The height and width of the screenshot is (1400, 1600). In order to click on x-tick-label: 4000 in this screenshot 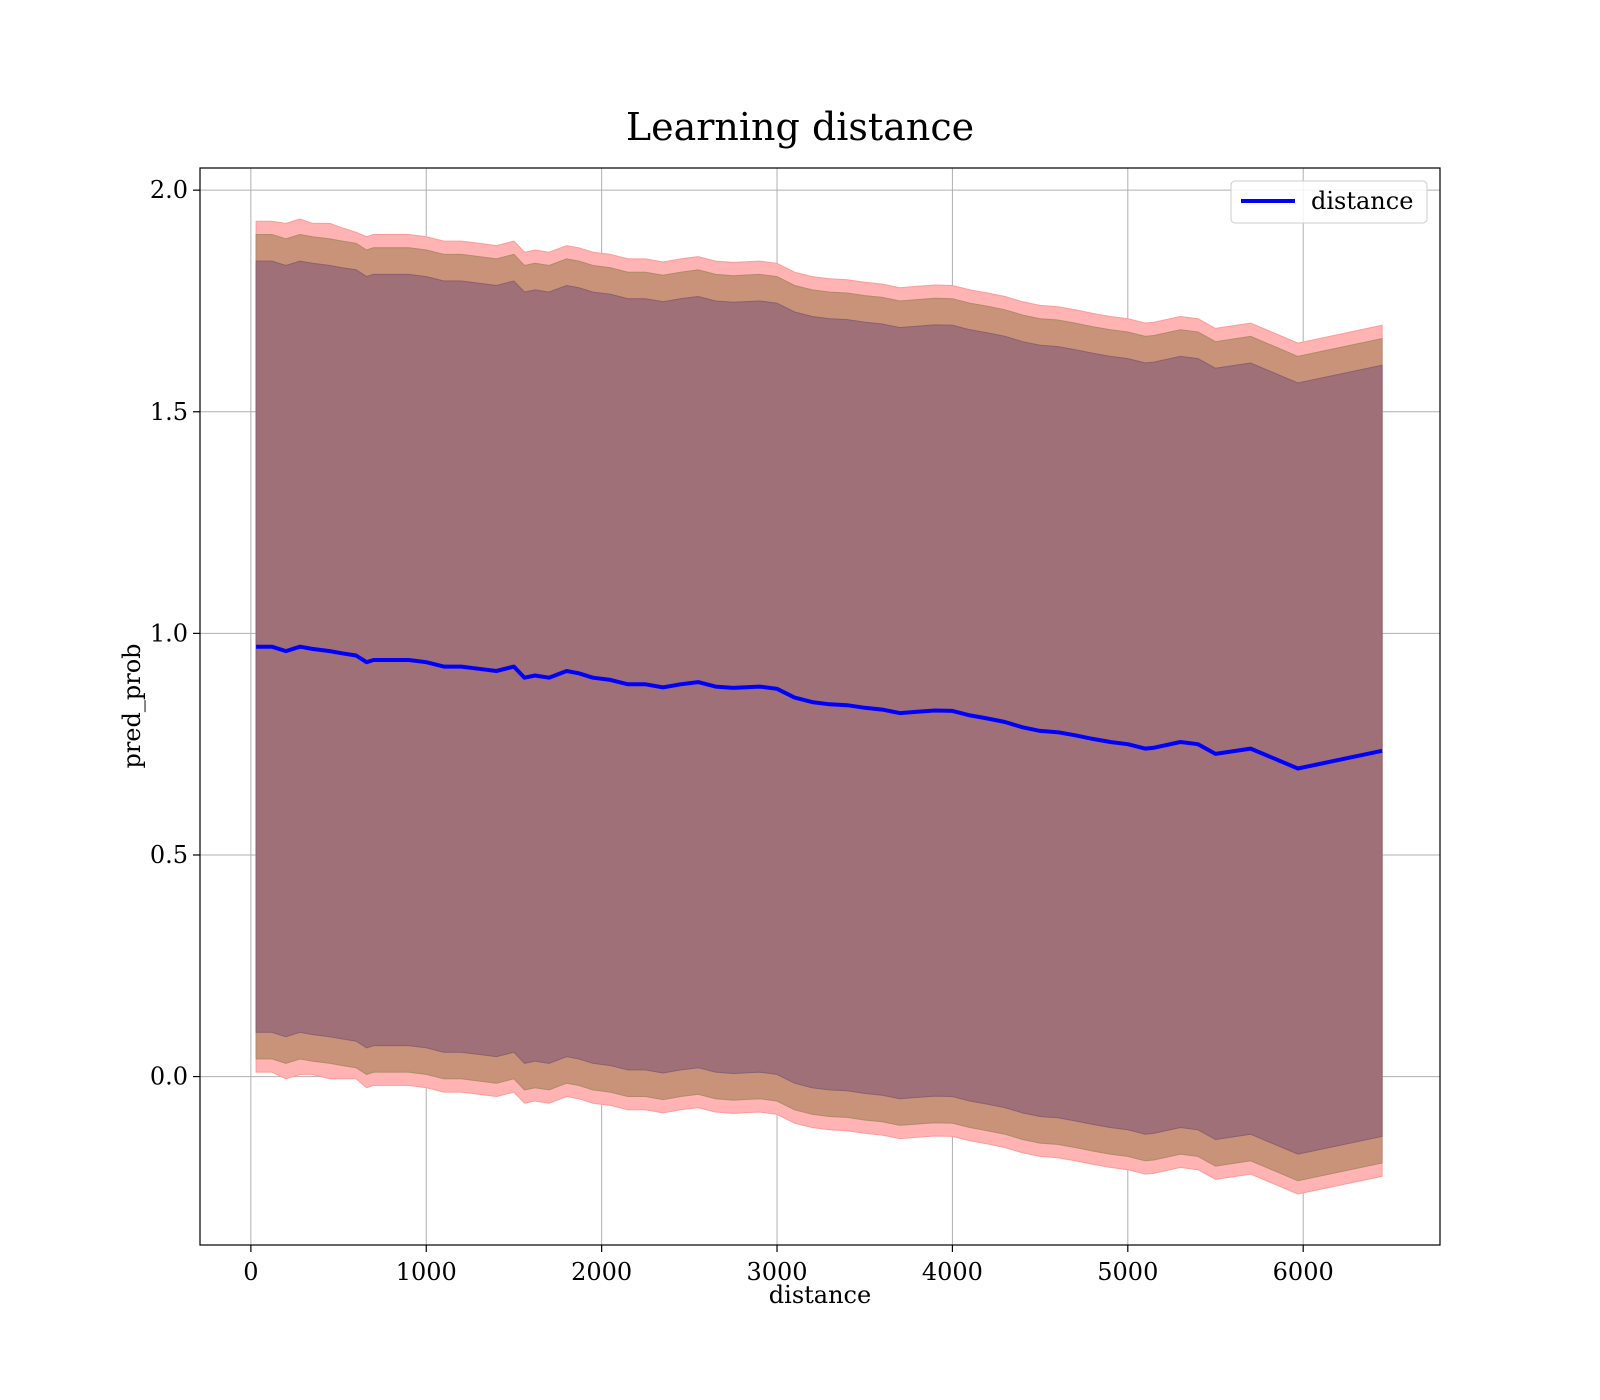, I will do `click(952, 1272)`.